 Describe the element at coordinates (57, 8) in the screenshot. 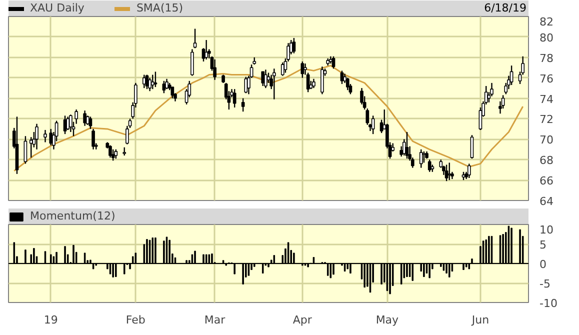

I see `legend-label: XAU Daily` at that location.